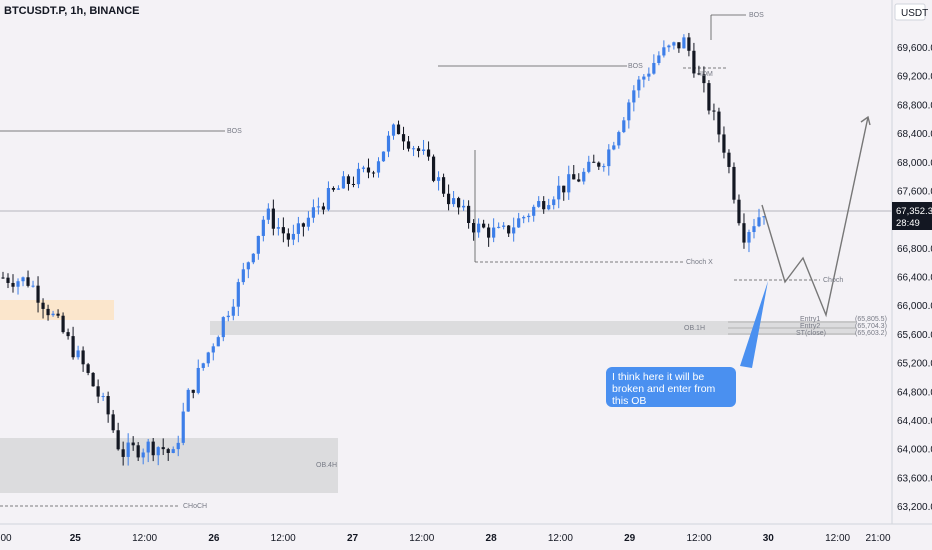 This screenshot has width=932, height=550. What do you see at coordinates (635, 66) in the screenshot?
I see `bos-label-2: BOS` at bounding box center [635, 66].